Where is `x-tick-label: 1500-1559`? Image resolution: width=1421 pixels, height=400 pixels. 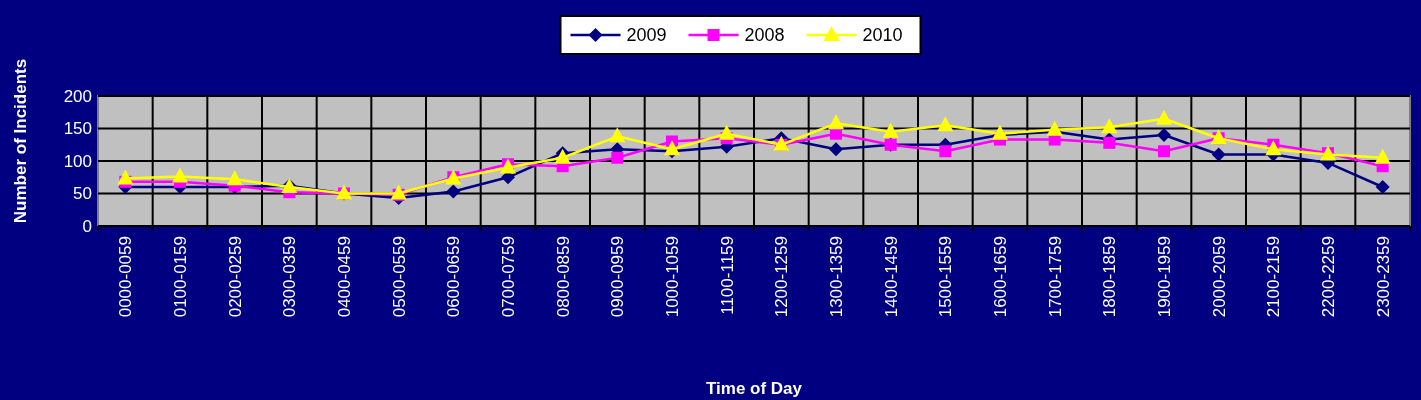
x-tick-label: 1500-1559 is located at coordinates (946, 277).